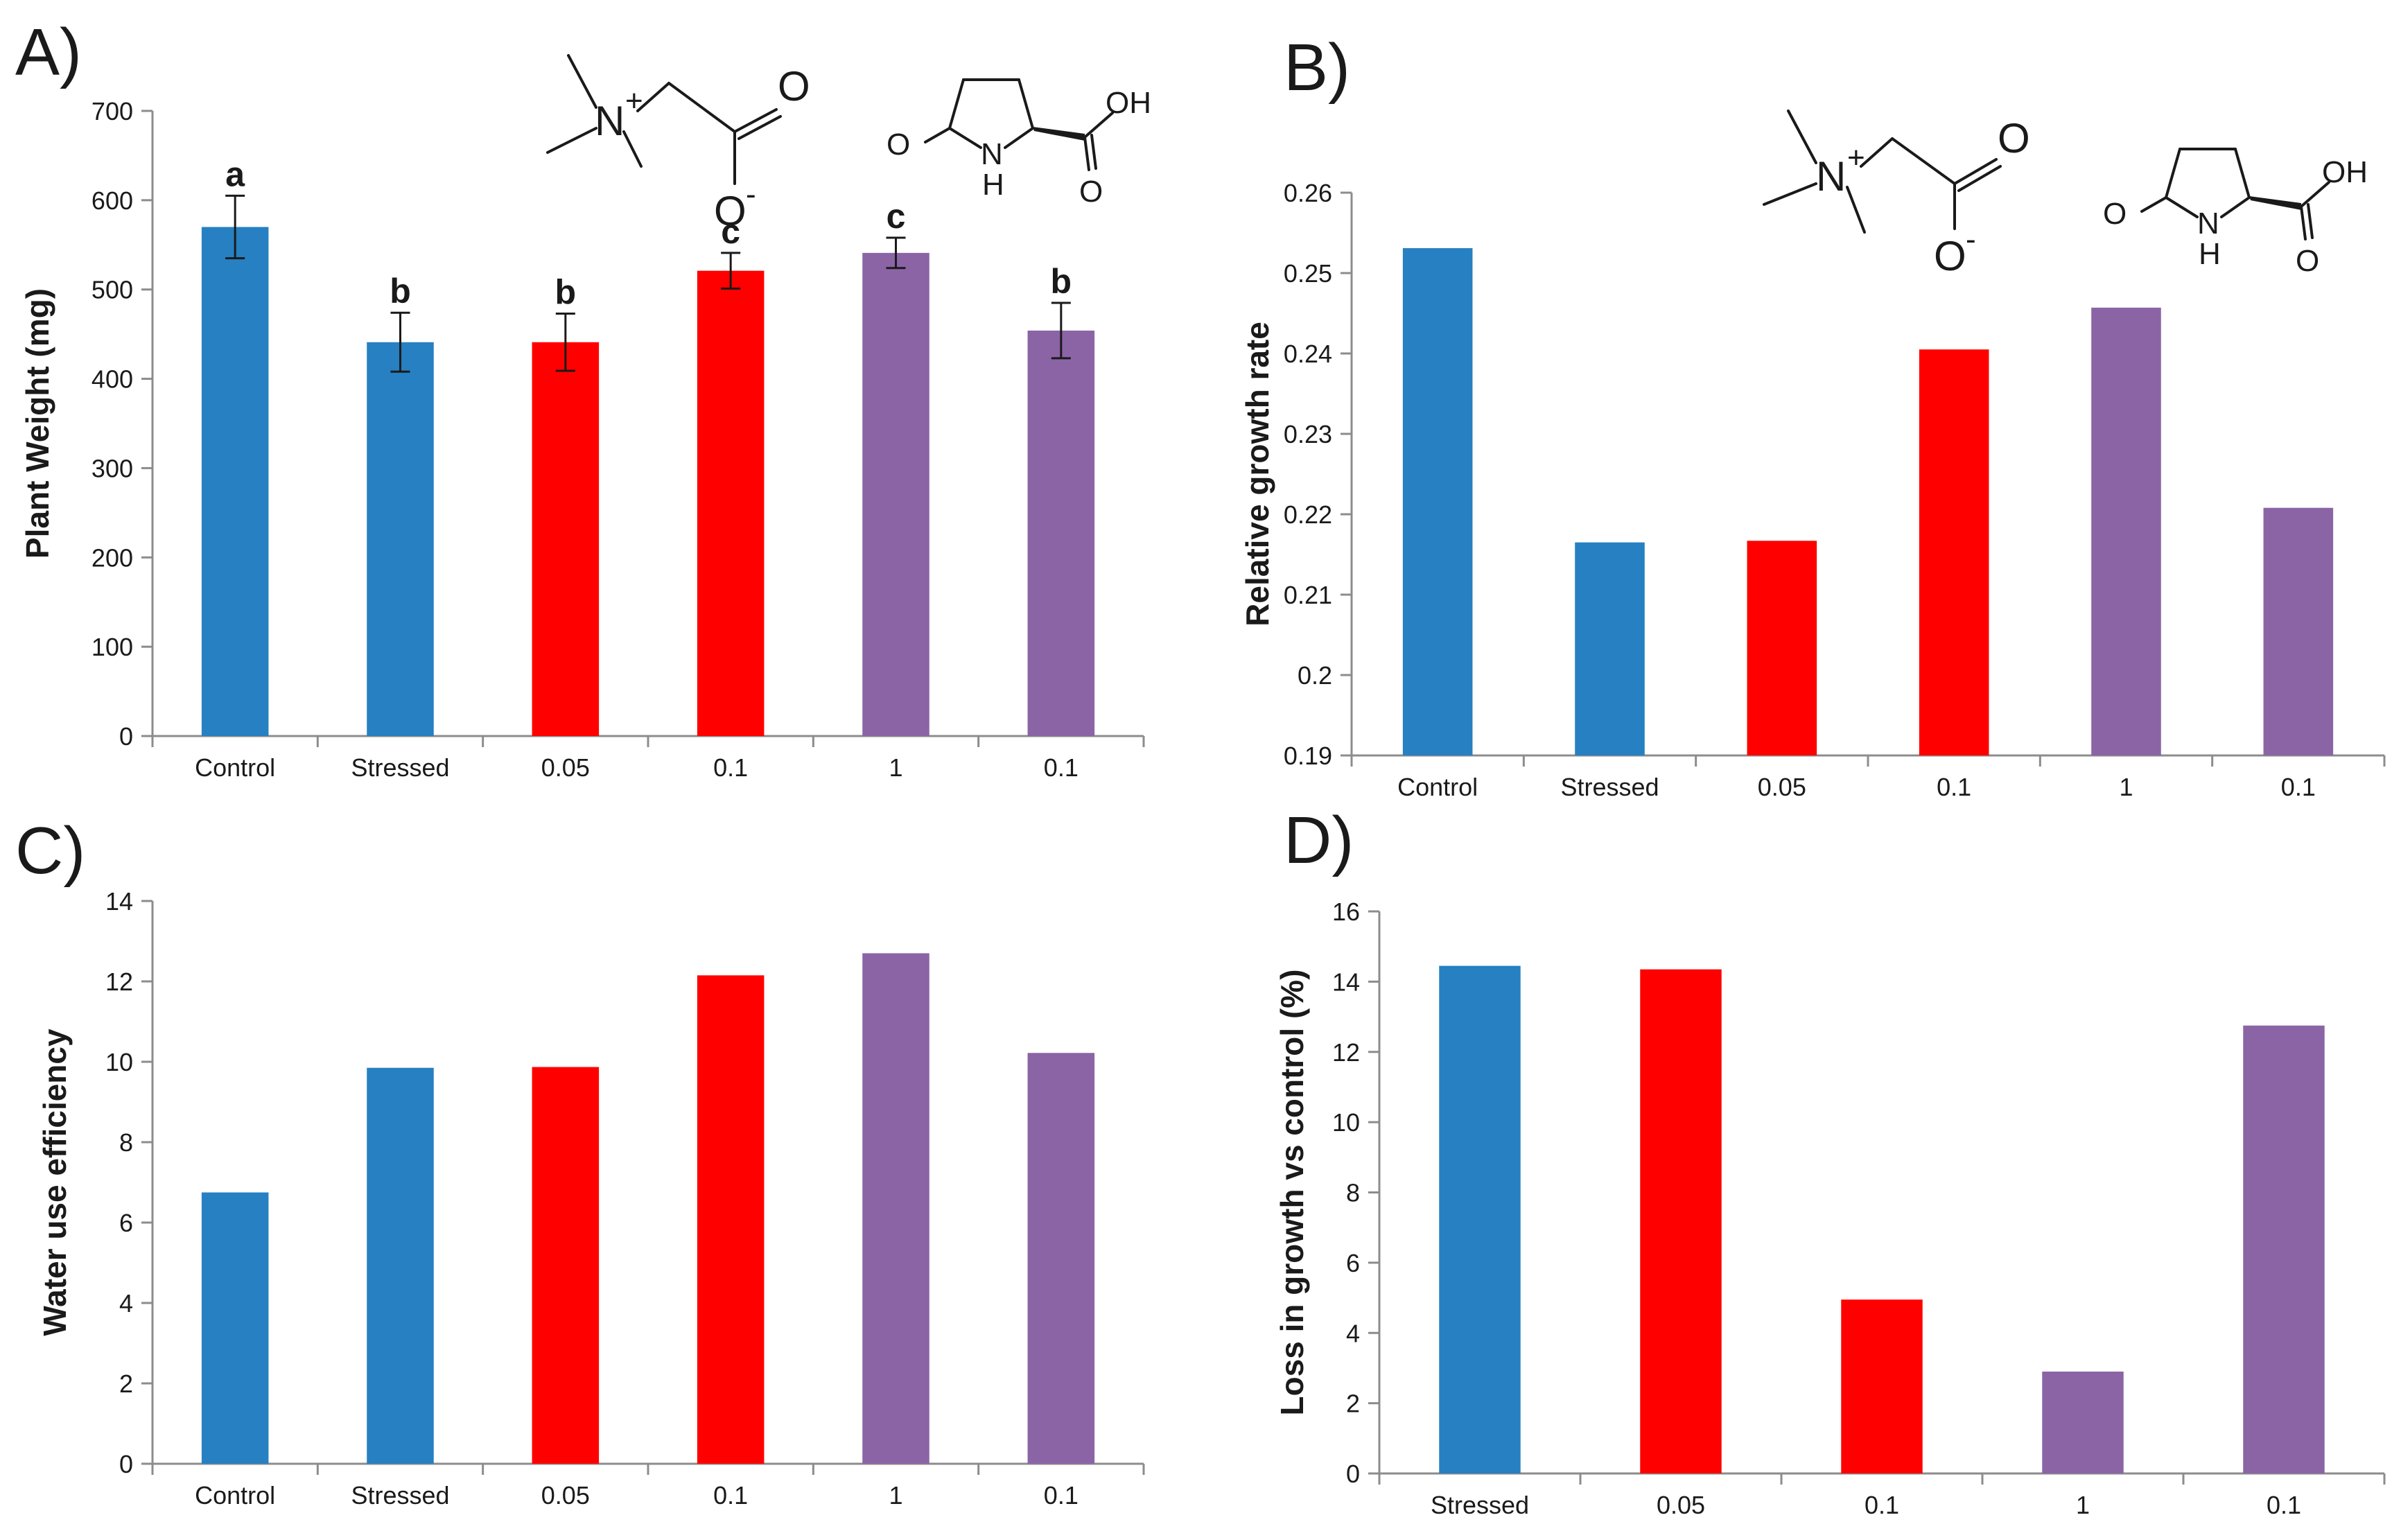  Describe the element at coordinates (1292, 1192) in the screenshot. I see `y-axis-title: Loss in growth vs control (%)` at that location.